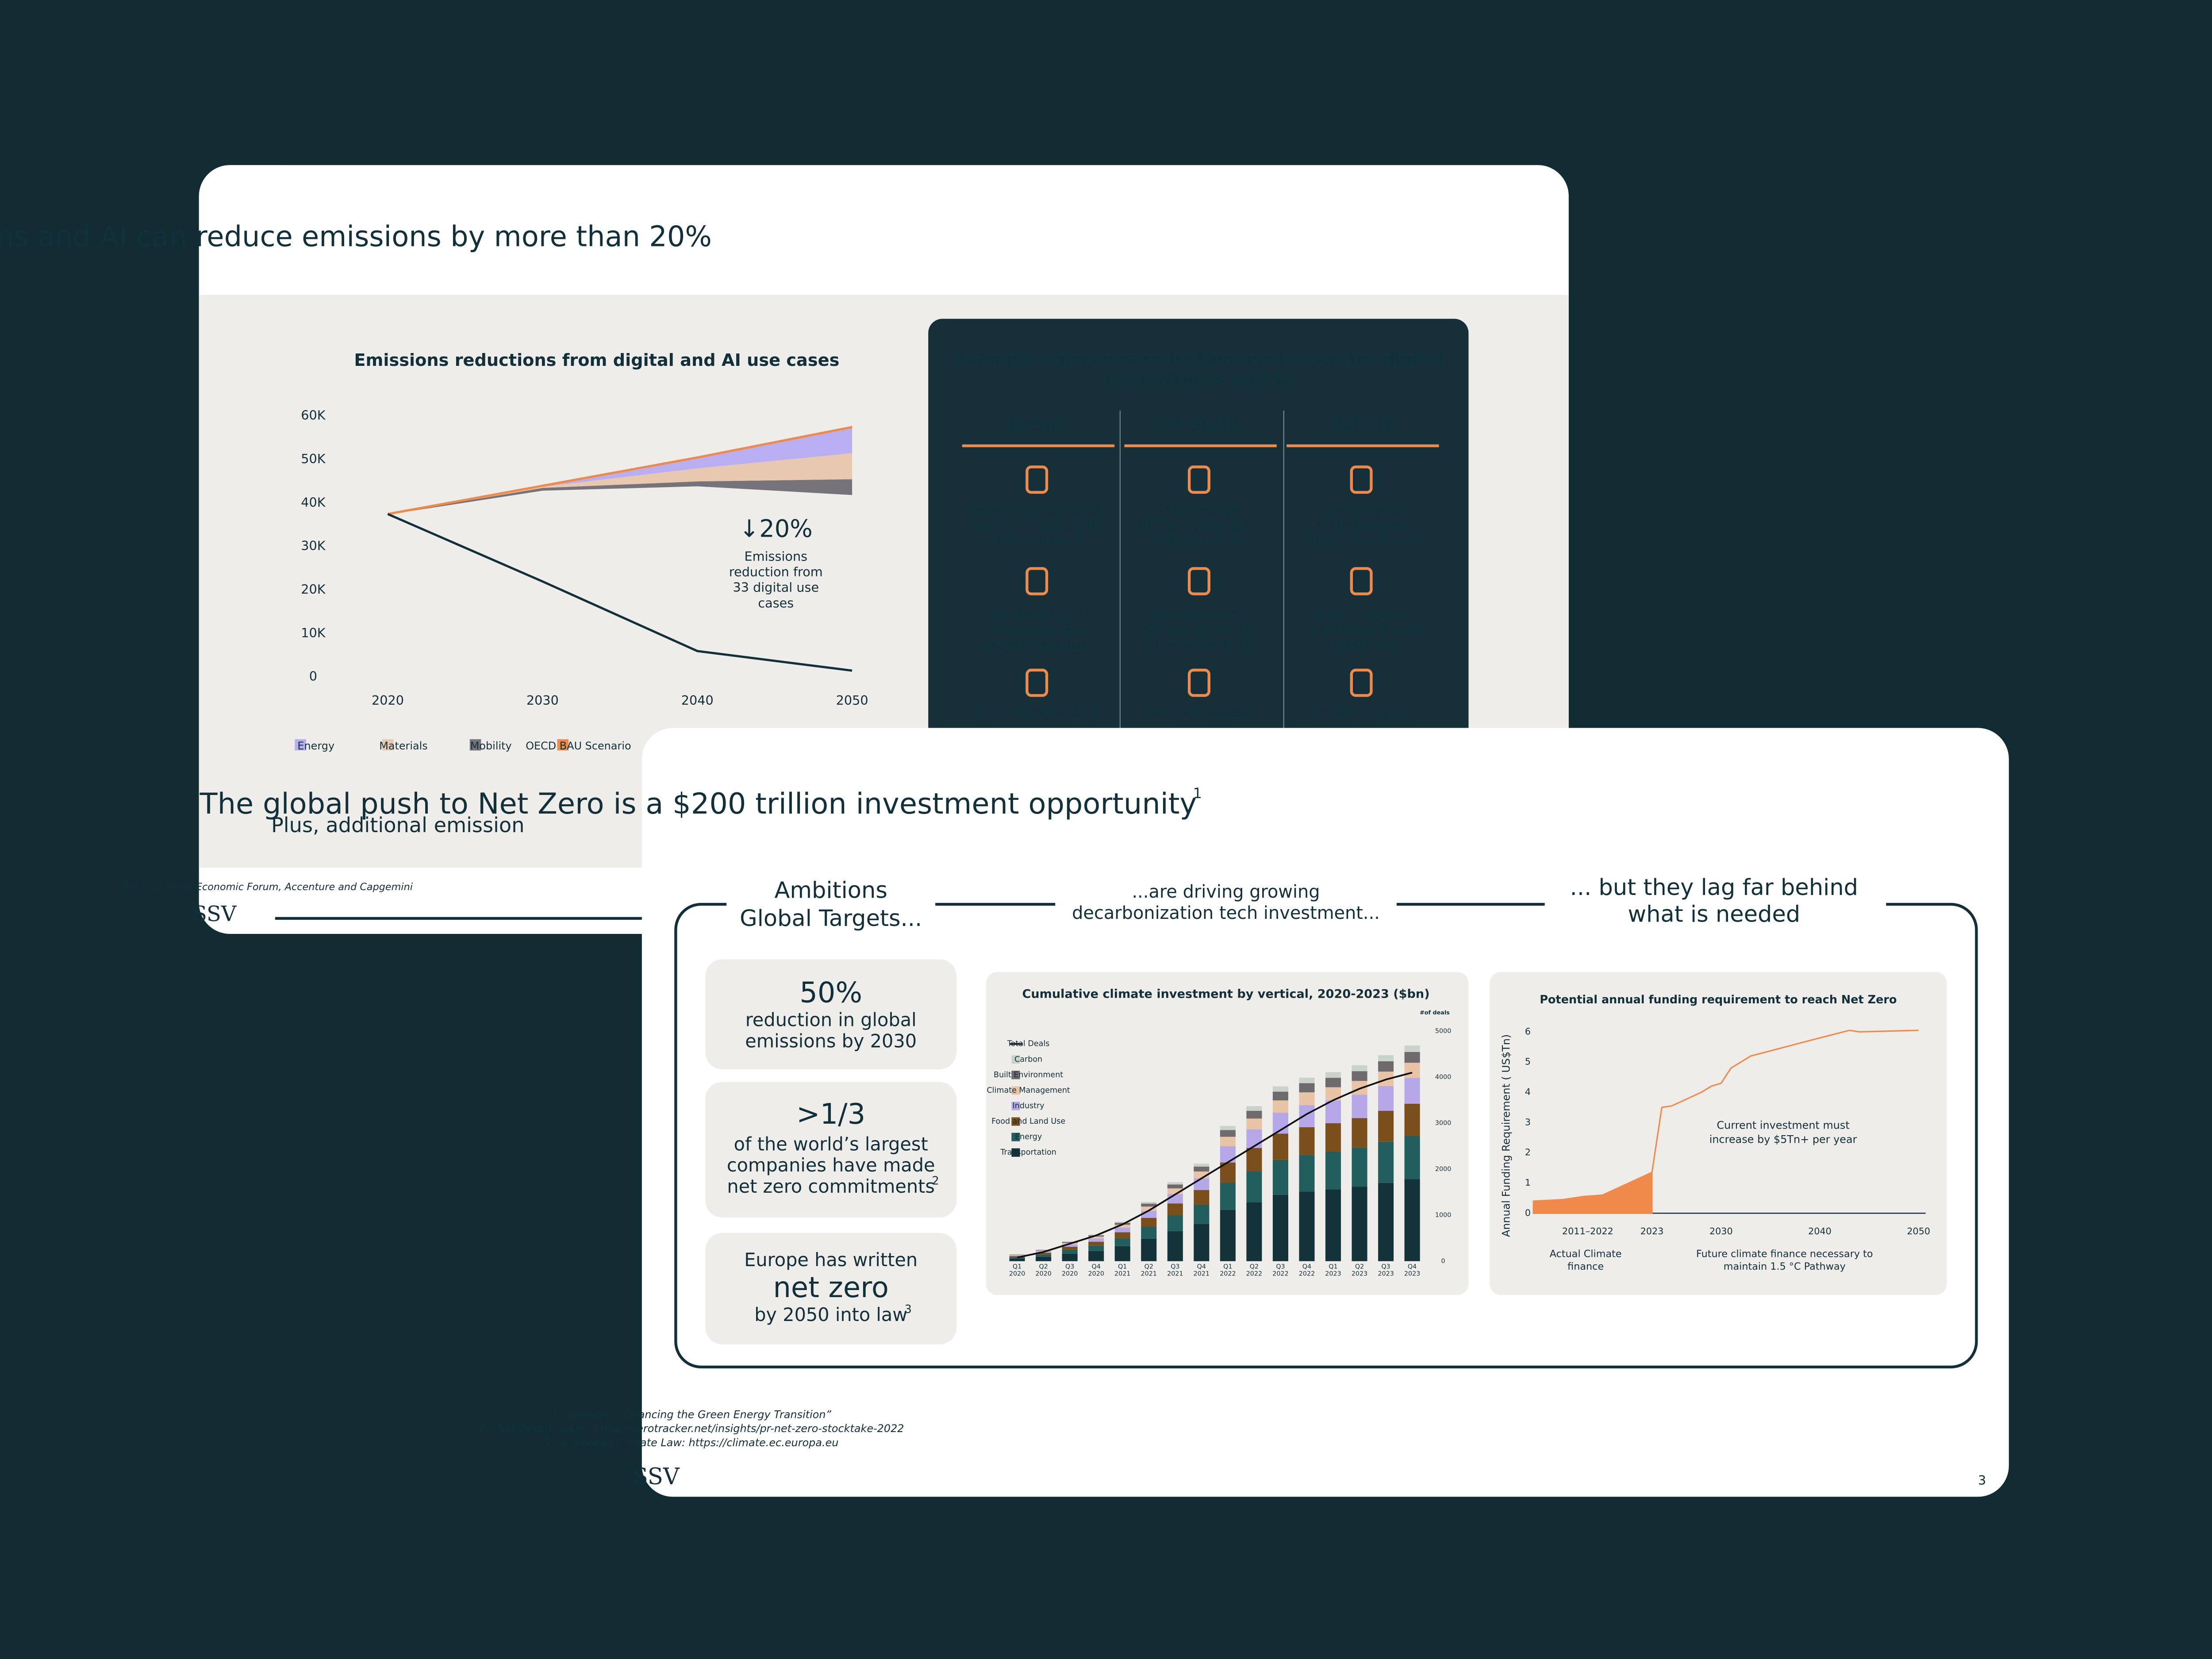 Image resolution: width=2212 pixels, height=1659 pixels. Describe the element at coordinates (1200, 712) in the screenshot. I see `use-case-text: Digital-enabled` at that location.